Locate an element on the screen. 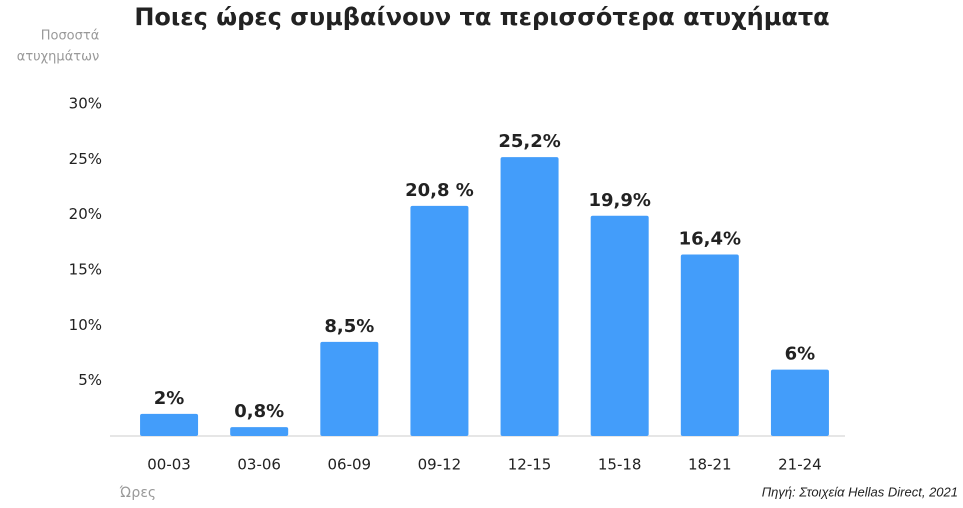  value-label: 8,5% is located at coordinates (349, 326).